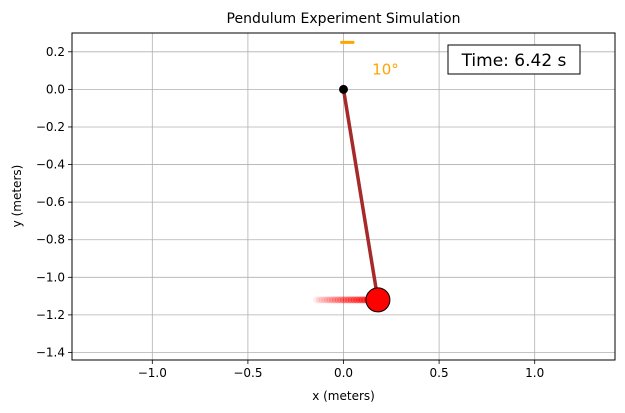  I want to click on x-tick-label: −0.5, so click(247, 373).